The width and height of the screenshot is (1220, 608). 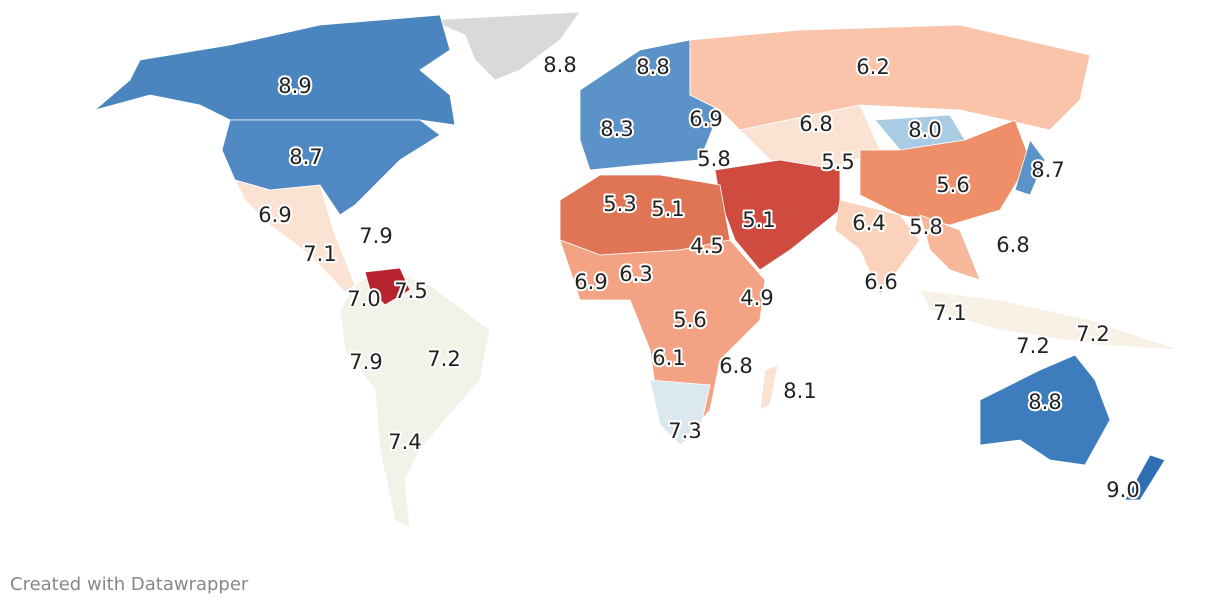 I want to click on footer: Created with Datawrapper, so click(x=129, y=584).